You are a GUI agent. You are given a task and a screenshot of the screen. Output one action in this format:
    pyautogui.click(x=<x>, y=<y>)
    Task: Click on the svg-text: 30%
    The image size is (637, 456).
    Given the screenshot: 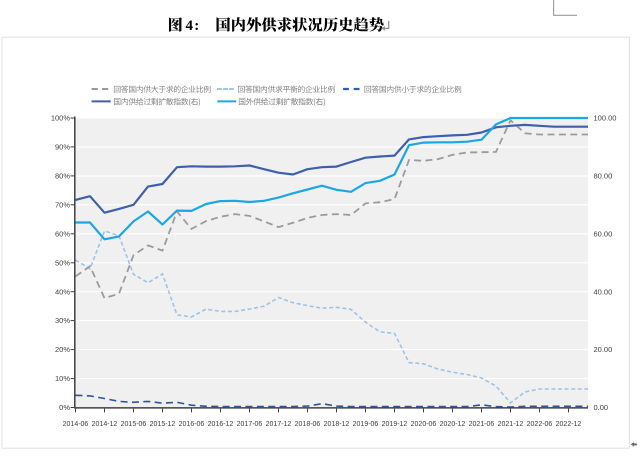 What is the action you would take?
    pyautogui.click(x=62, y=320)
    